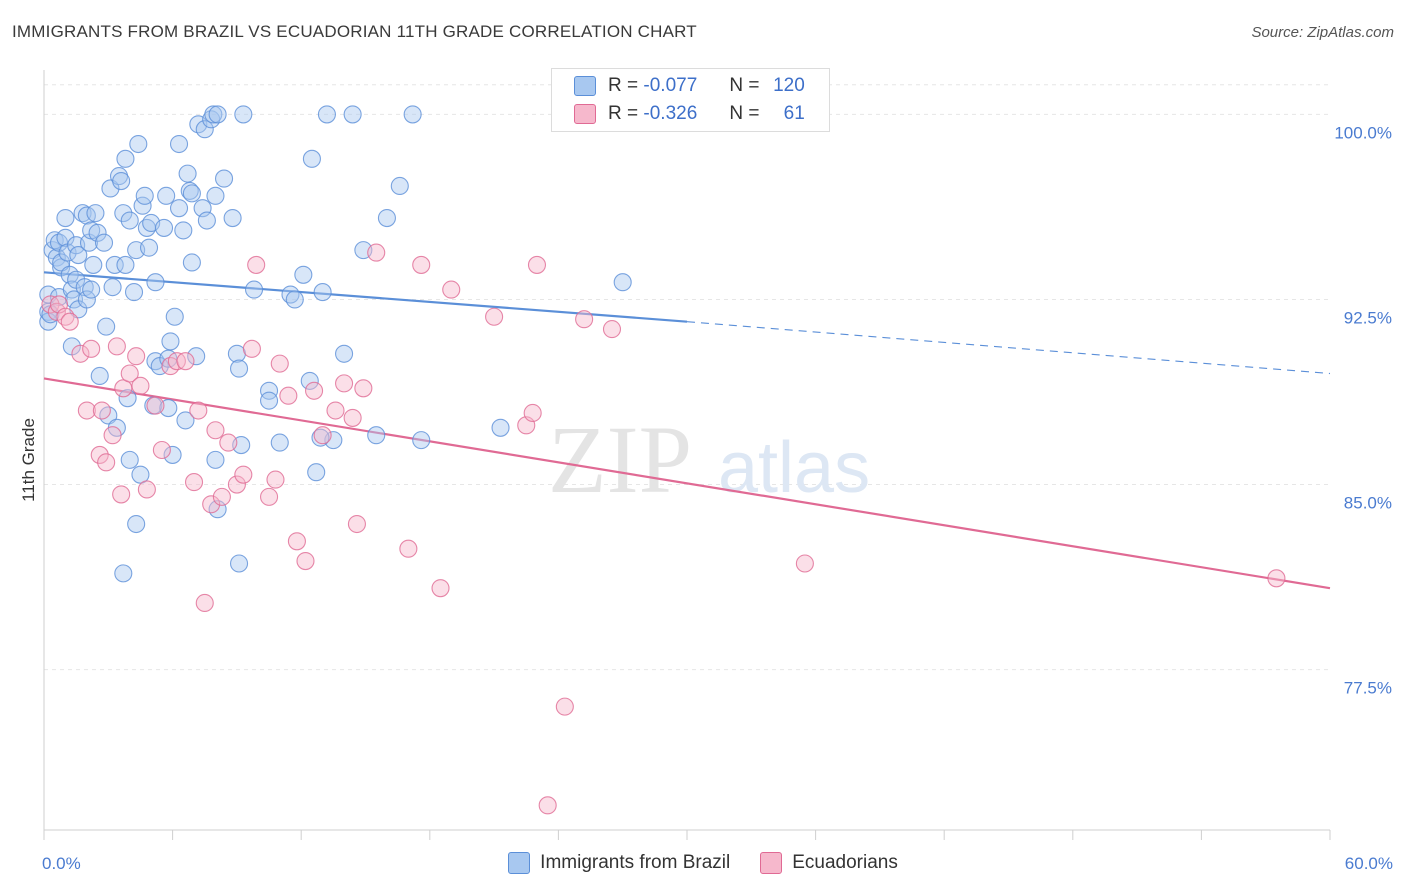  I want to click on legend-r-label: R =, so click(623, 113).